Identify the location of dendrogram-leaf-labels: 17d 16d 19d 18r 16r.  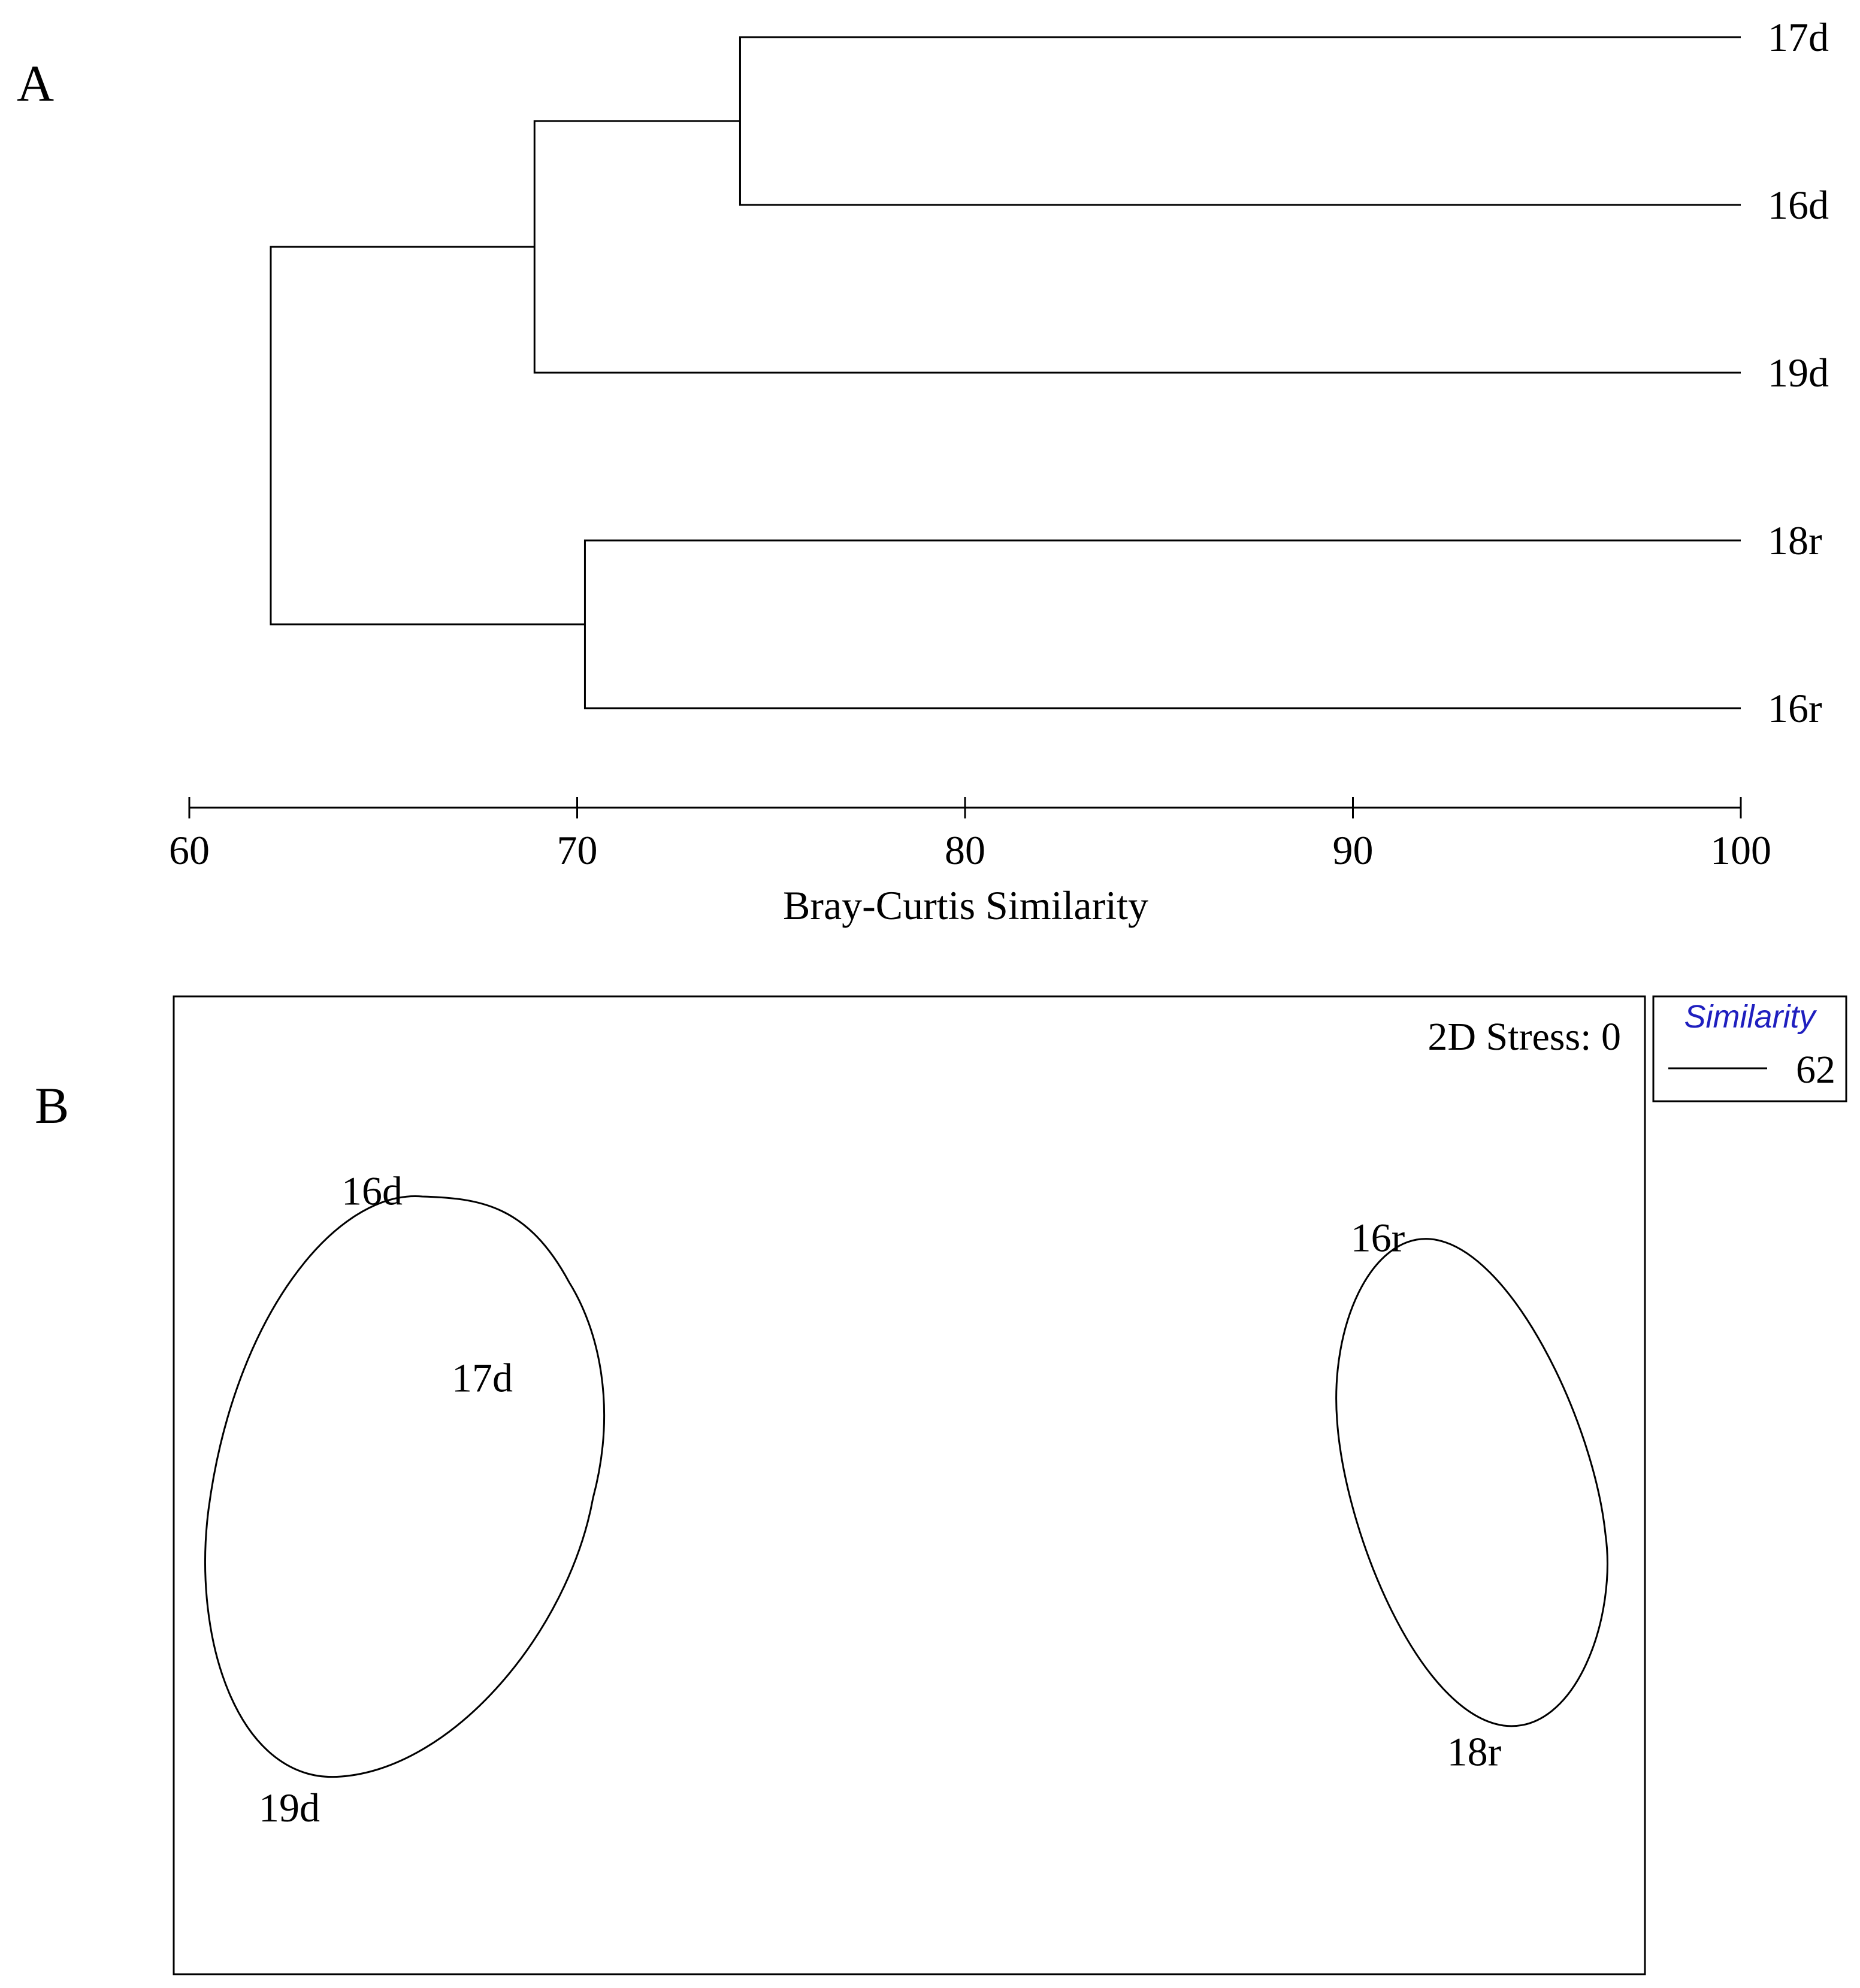
(1799, 372).